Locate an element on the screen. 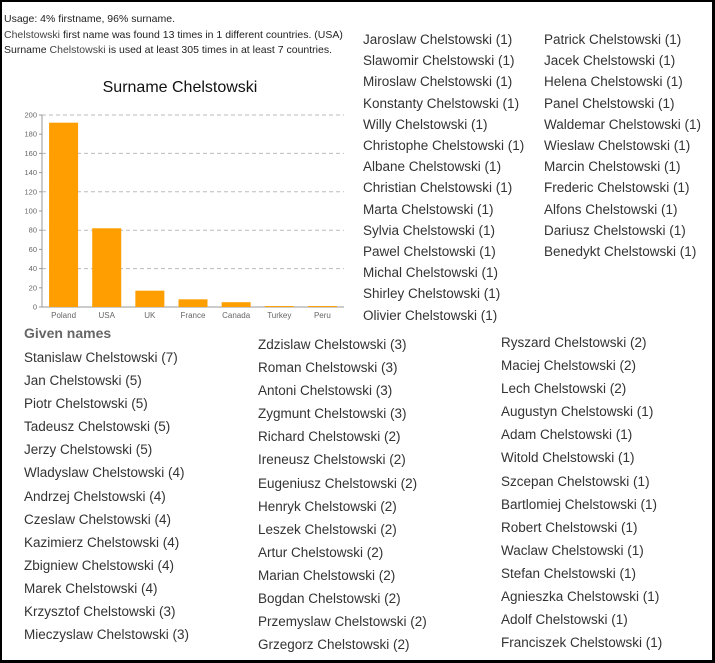 Image resolution: width=715 pixels, height=663 pixels. bar-peru is located at coordinates (322, 307).